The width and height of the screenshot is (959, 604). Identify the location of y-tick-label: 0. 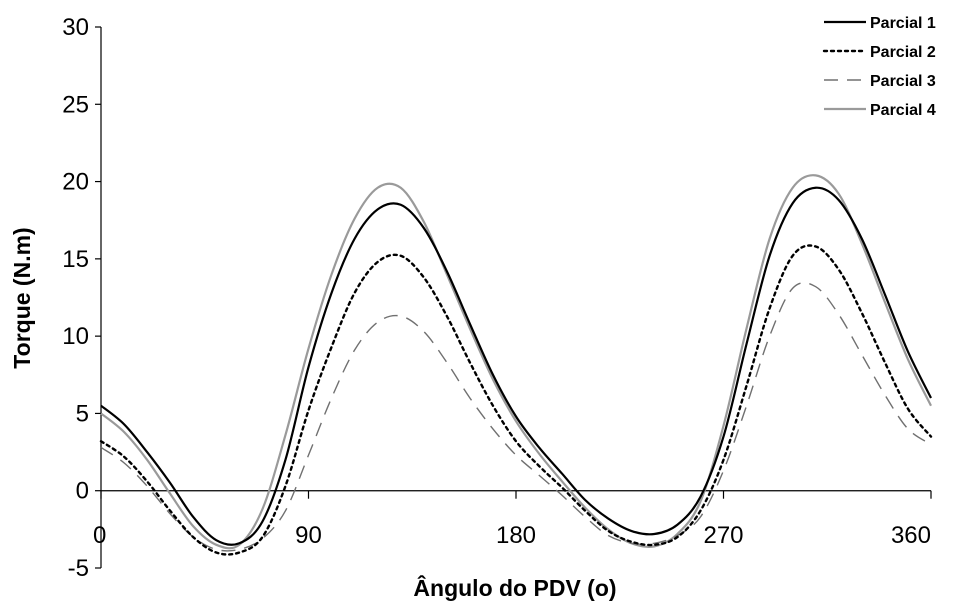
(82, 491).